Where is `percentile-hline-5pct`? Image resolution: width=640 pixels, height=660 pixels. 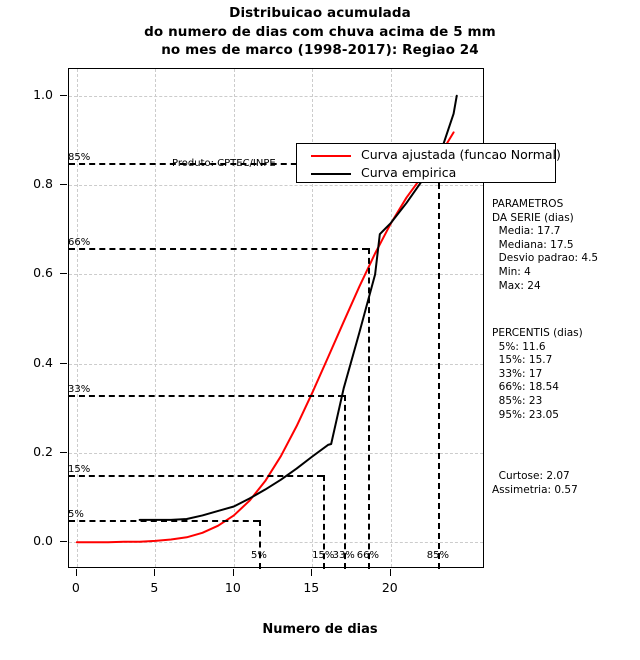
percentile-hline-5pct is located at coordinates (164, 520).